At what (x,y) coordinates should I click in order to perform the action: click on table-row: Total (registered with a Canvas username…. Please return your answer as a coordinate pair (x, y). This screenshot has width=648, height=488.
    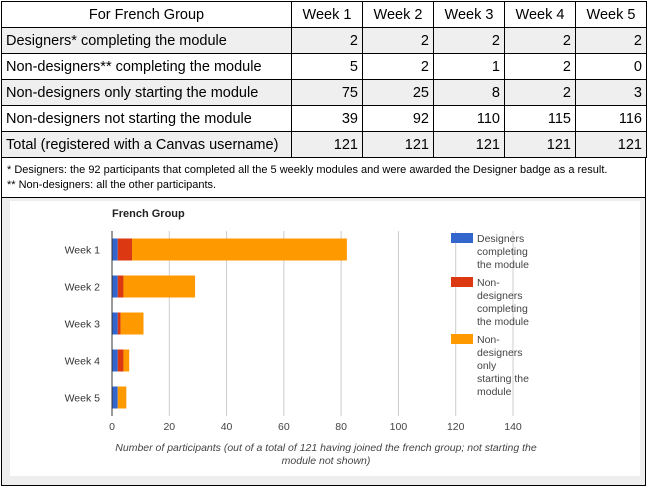
    Looking at the image, I should click on (324, 144).